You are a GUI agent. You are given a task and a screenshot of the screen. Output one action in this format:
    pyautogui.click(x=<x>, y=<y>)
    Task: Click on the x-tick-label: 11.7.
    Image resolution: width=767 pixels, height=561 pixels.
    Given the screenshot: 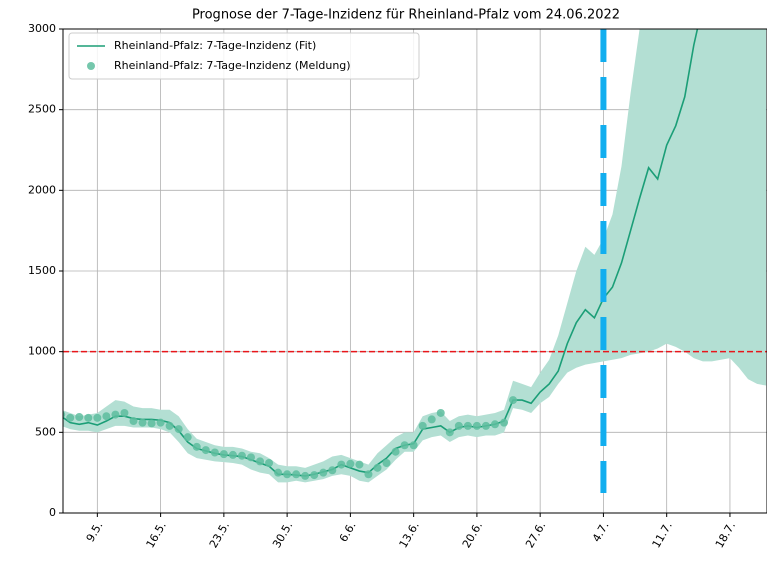 What is the action you would take?
    pyautogui.click(x=662, y=535)
    